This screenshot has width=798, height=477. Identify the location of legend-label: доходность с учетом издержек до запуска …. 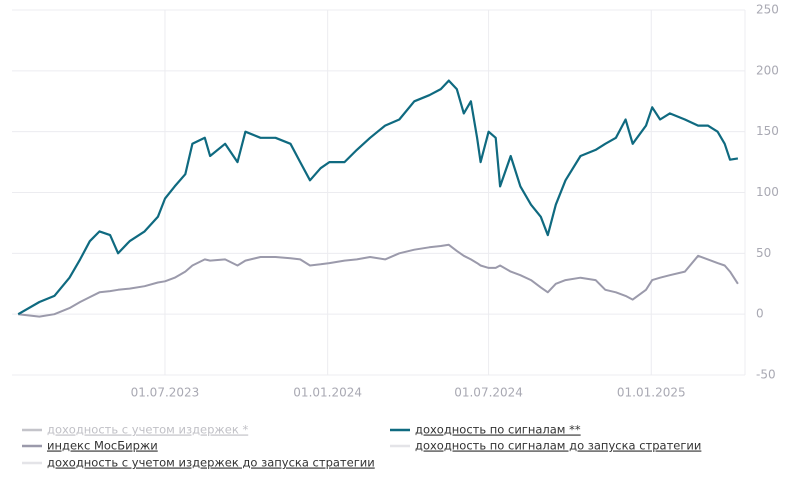
(211, 463).